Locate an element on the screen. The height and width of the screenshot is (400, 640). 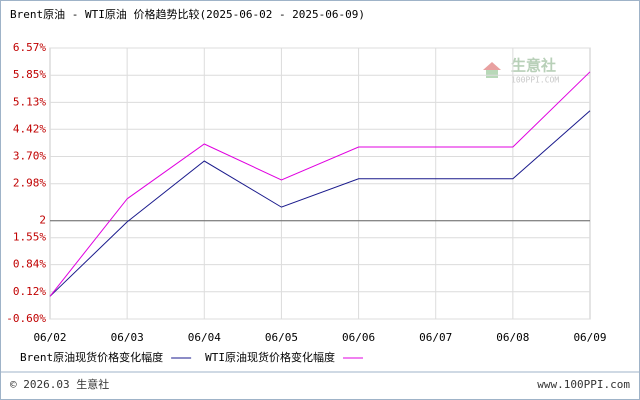
x-tick-label: 06/04 is located at coordinates (204, 337).